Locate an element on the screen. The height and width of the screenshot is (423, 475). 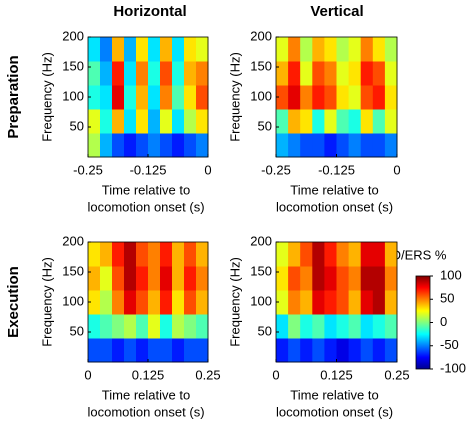
x-tick-label: -0.125 is located at coordinates (336, 169).